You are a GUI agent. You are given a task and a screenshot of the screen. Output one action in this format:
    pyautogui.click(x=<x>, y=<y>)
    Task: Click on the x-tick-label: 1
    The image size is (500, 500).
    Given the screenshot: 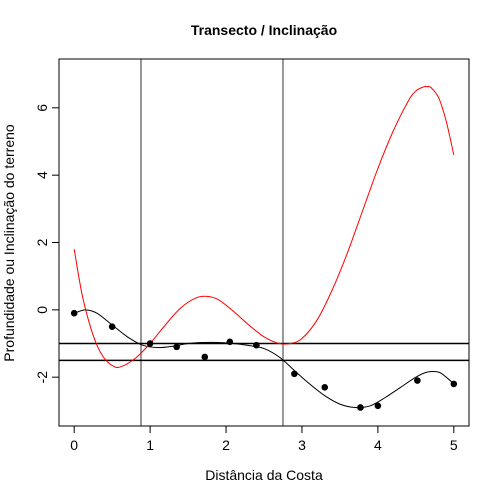 What is the action you would take?
    pyautogui.click(x=150, y=445)
    